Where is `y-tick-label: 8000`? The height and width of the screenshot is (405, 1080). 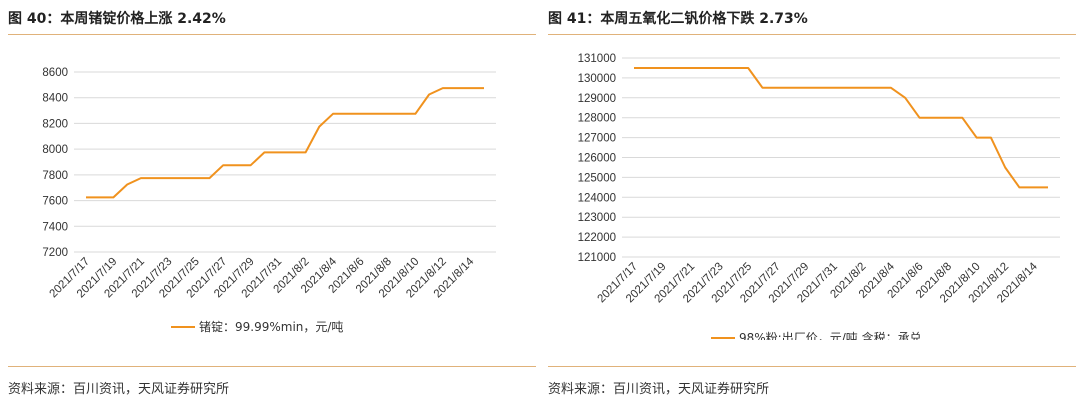
y-tick-label: 8000 is located at coordinates (55, 150).